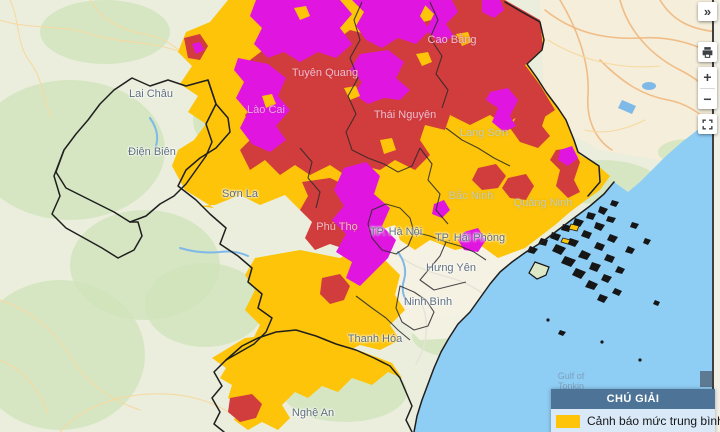  I want to click on collapse-panel-button: », so click(707, 11).